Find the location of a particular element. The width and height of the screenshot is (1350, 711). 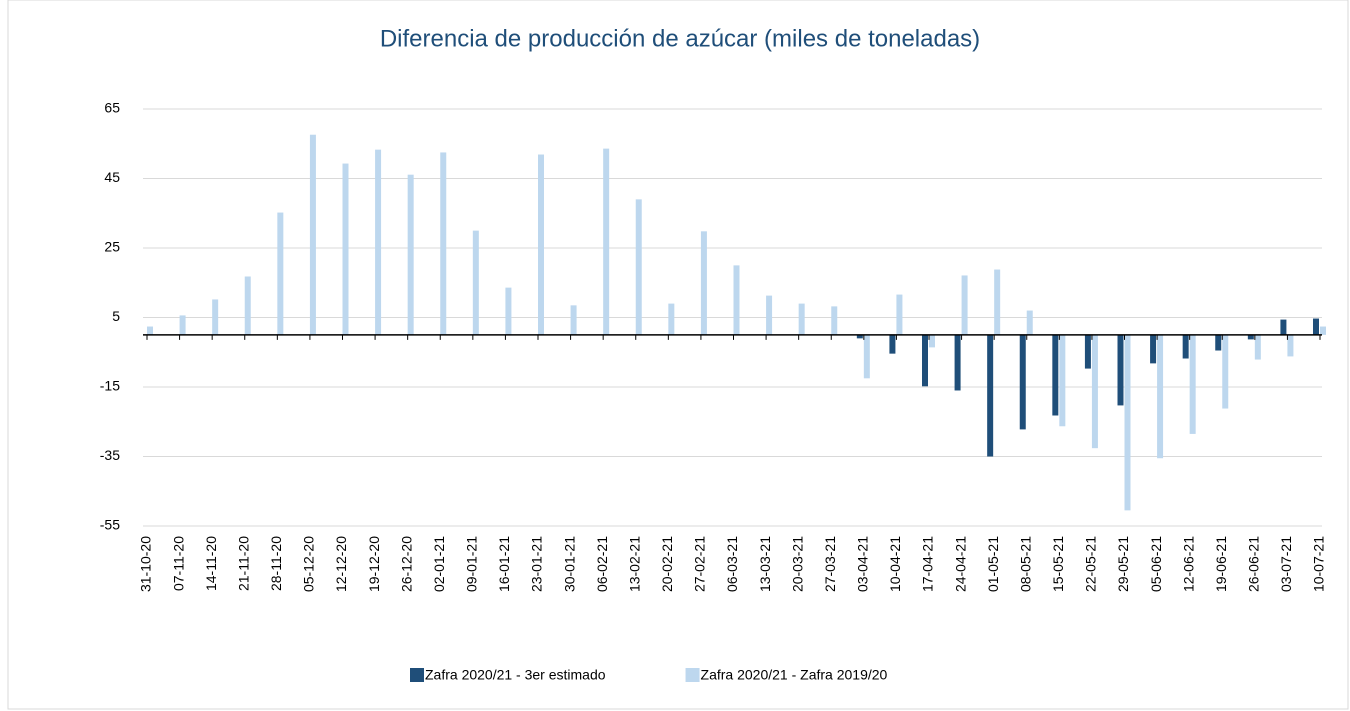

x-tick-label: 13-03-21 is located at coordinates (765, 564).